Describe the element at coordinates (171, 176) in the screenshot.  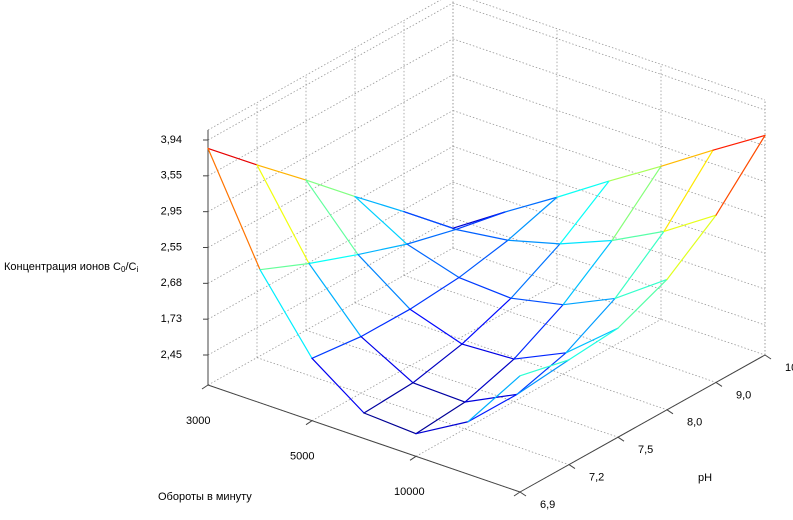
I see `z-tick-label: 3,55` at that location.